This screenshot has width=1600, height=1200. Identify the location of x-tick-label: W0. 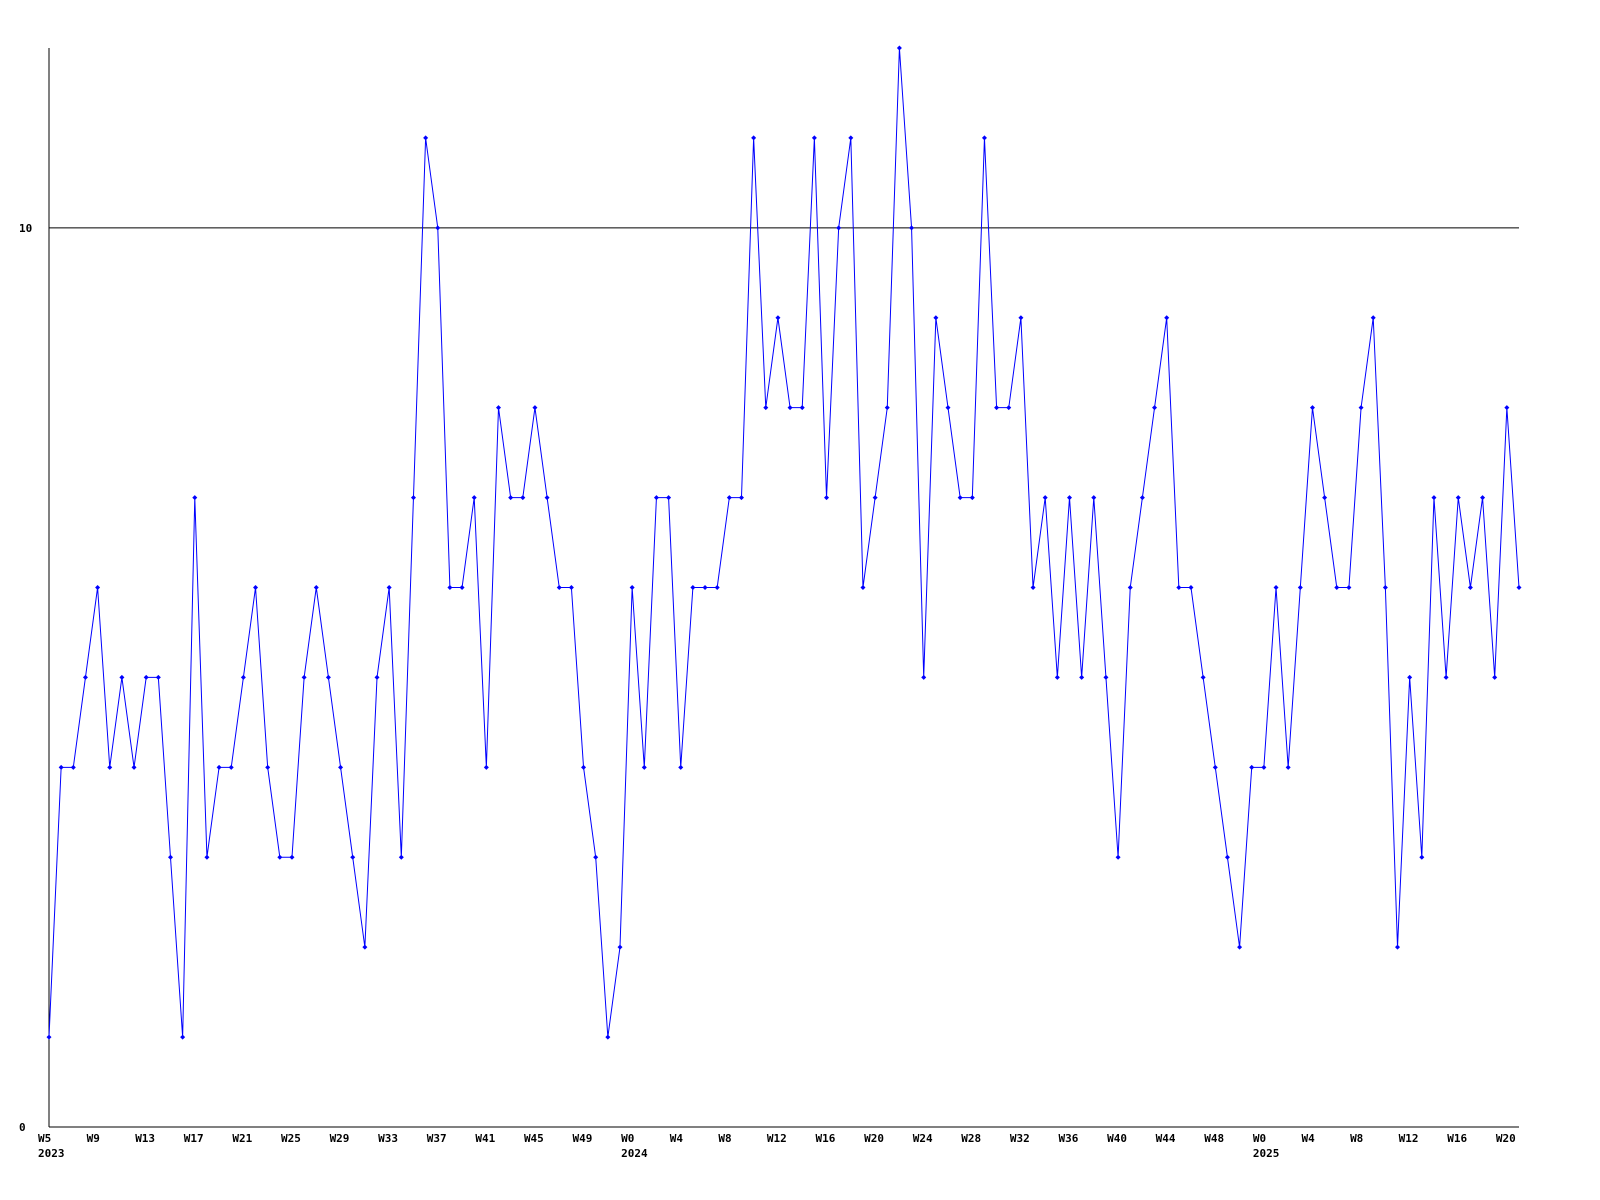
(627, 1138).